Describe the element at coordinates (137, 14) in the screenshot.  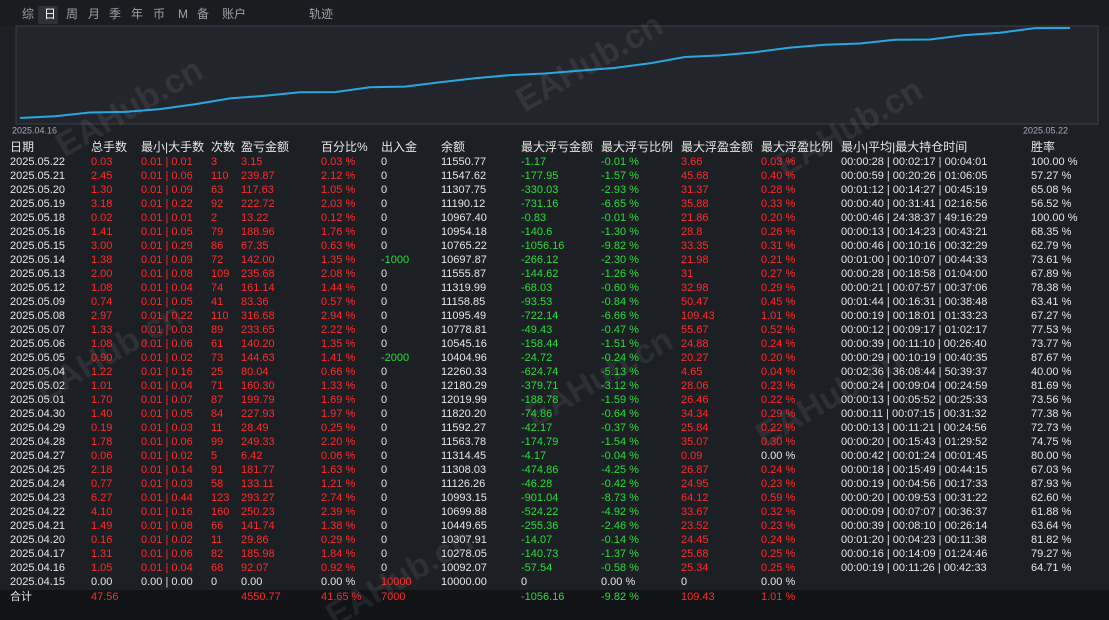
I see `tab: 年` at that location.